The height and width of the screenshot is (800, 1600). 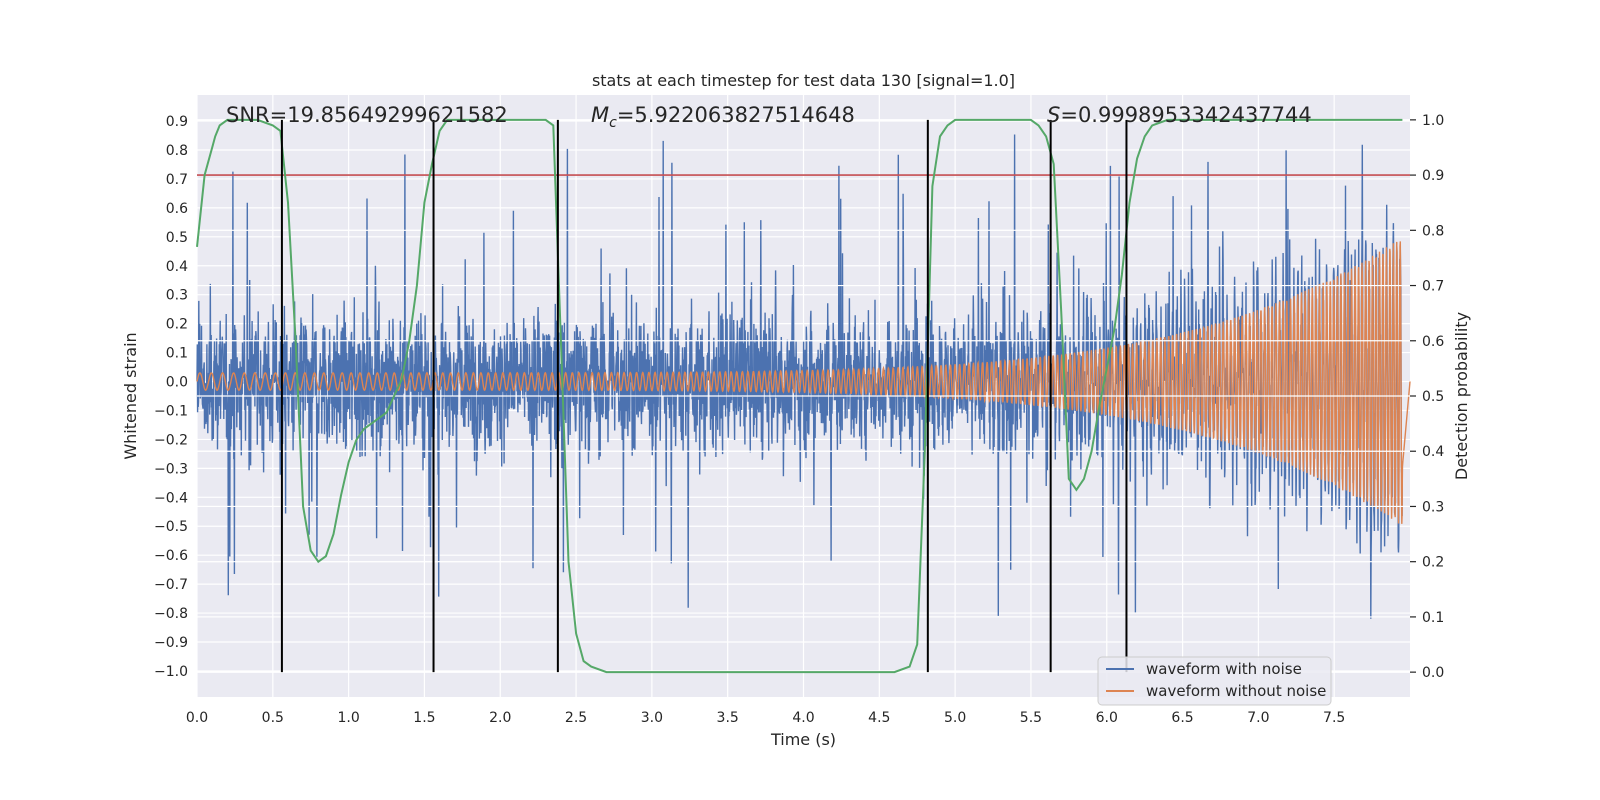 I want to click on y-tick-label-left: 0.7, so click(x=177, y=180).